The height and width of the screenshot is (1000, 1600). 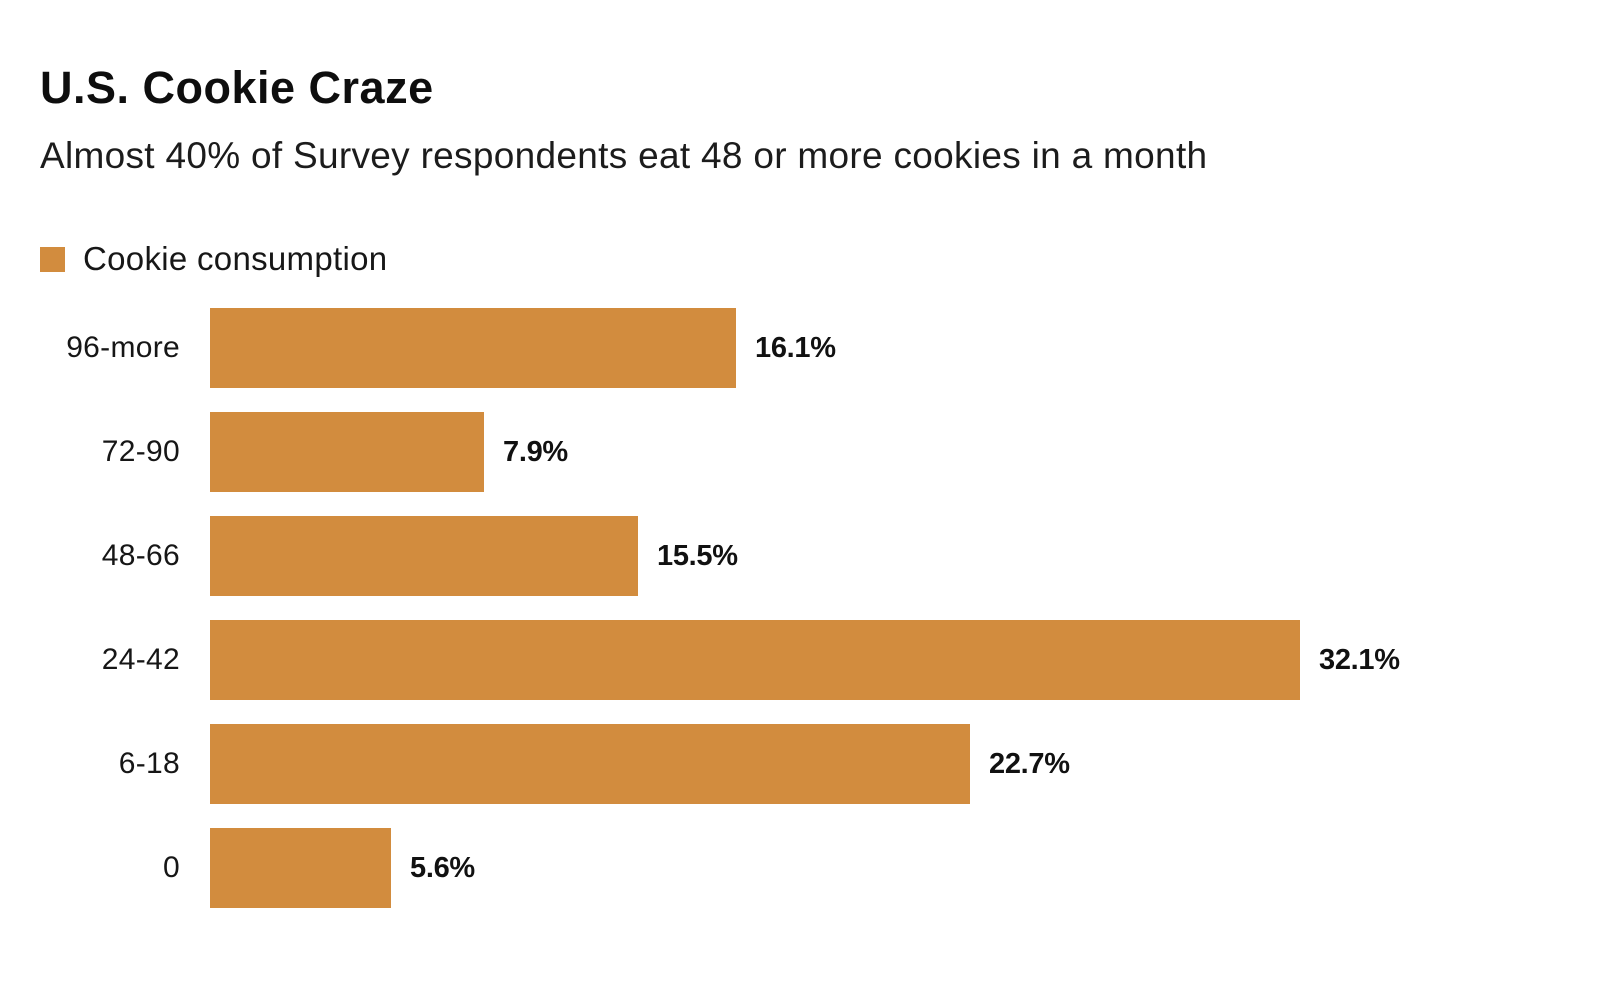 I want to click on value-label: 15.5%, so click(x=697, y=555).